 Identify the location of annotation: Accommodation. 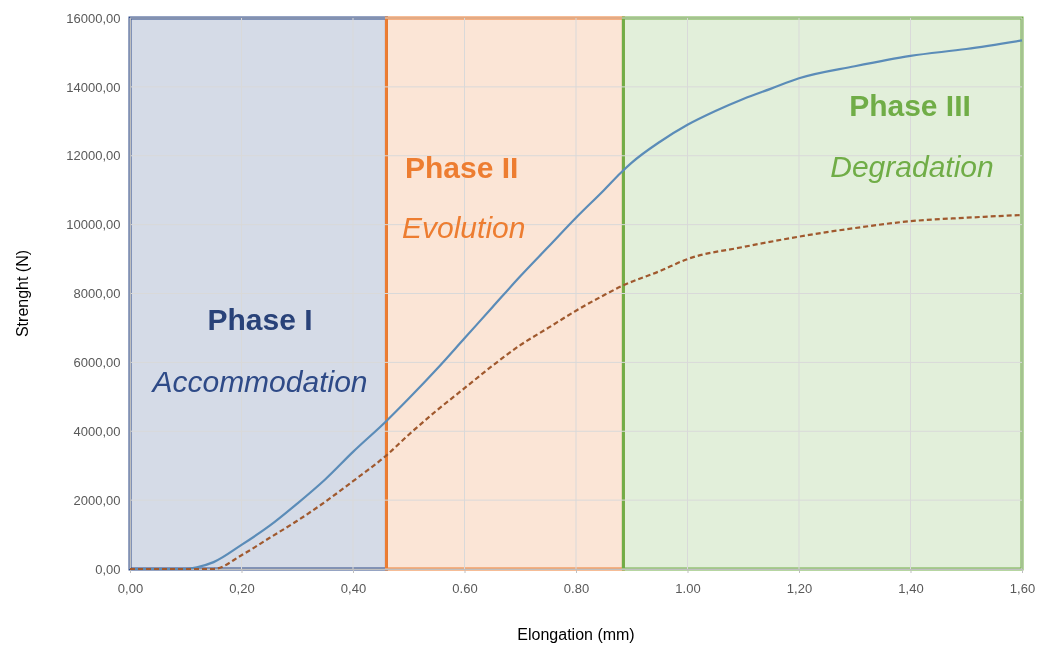
(259, 381).